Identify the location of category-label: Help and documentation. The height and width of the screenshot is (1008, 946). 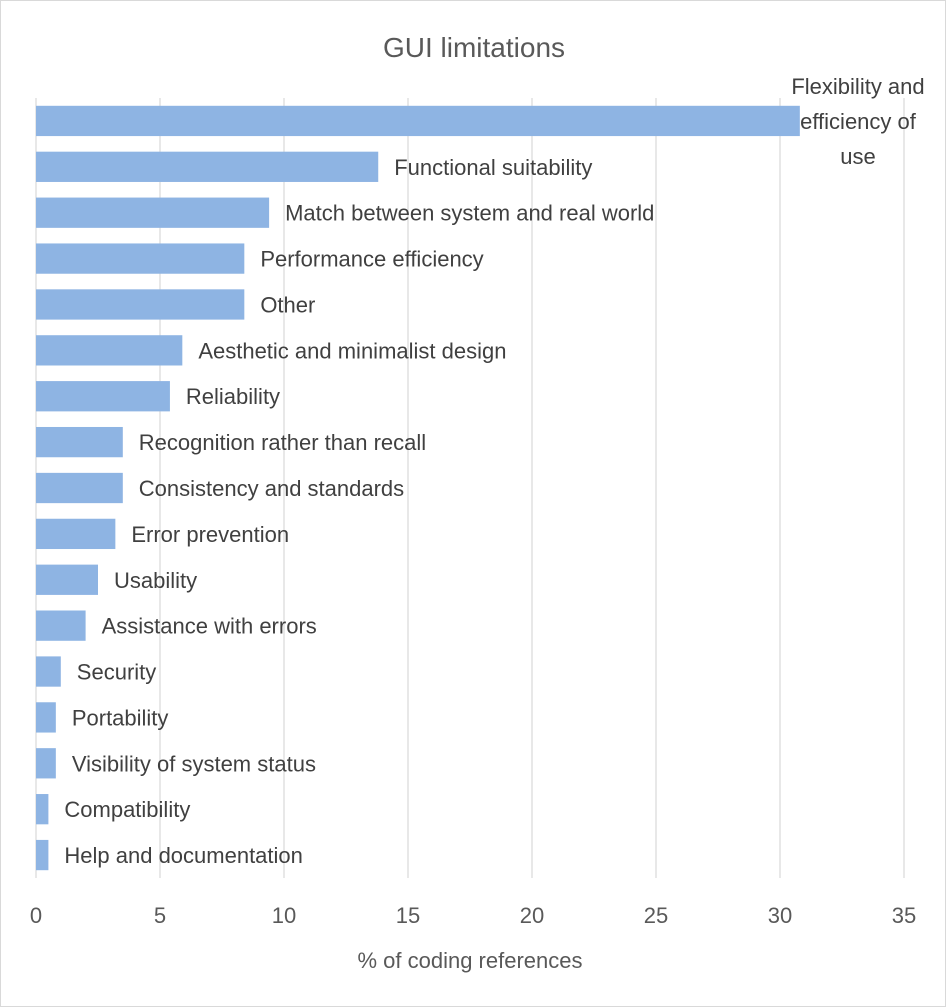
(183, 855).